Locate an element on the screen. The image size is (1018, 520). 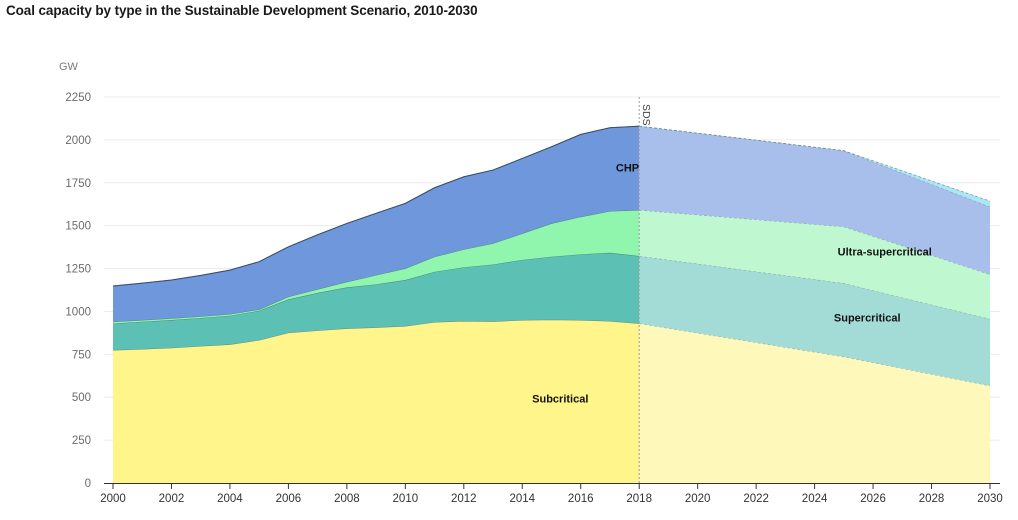
scenario-marker: SDS is located at coordinates (645, 290).